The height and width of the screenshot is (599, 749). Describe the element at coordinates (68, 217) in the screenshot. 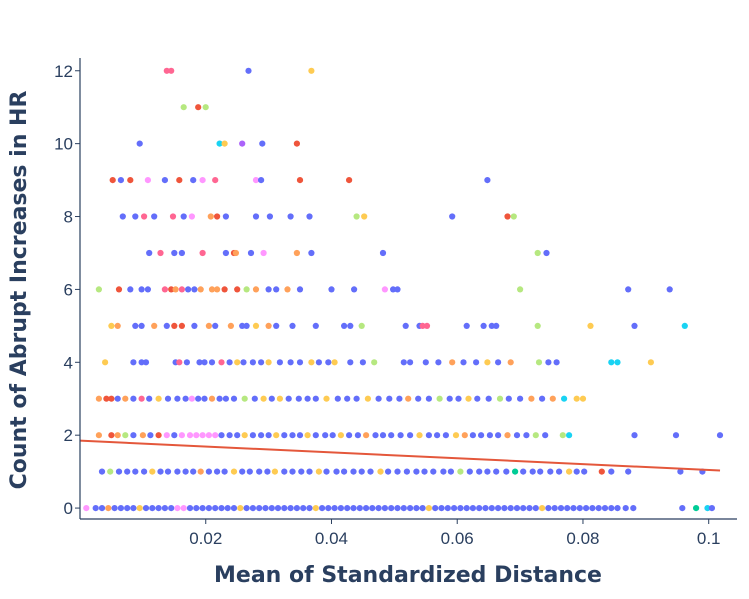

I see `y-tick-label: 8` at that location.